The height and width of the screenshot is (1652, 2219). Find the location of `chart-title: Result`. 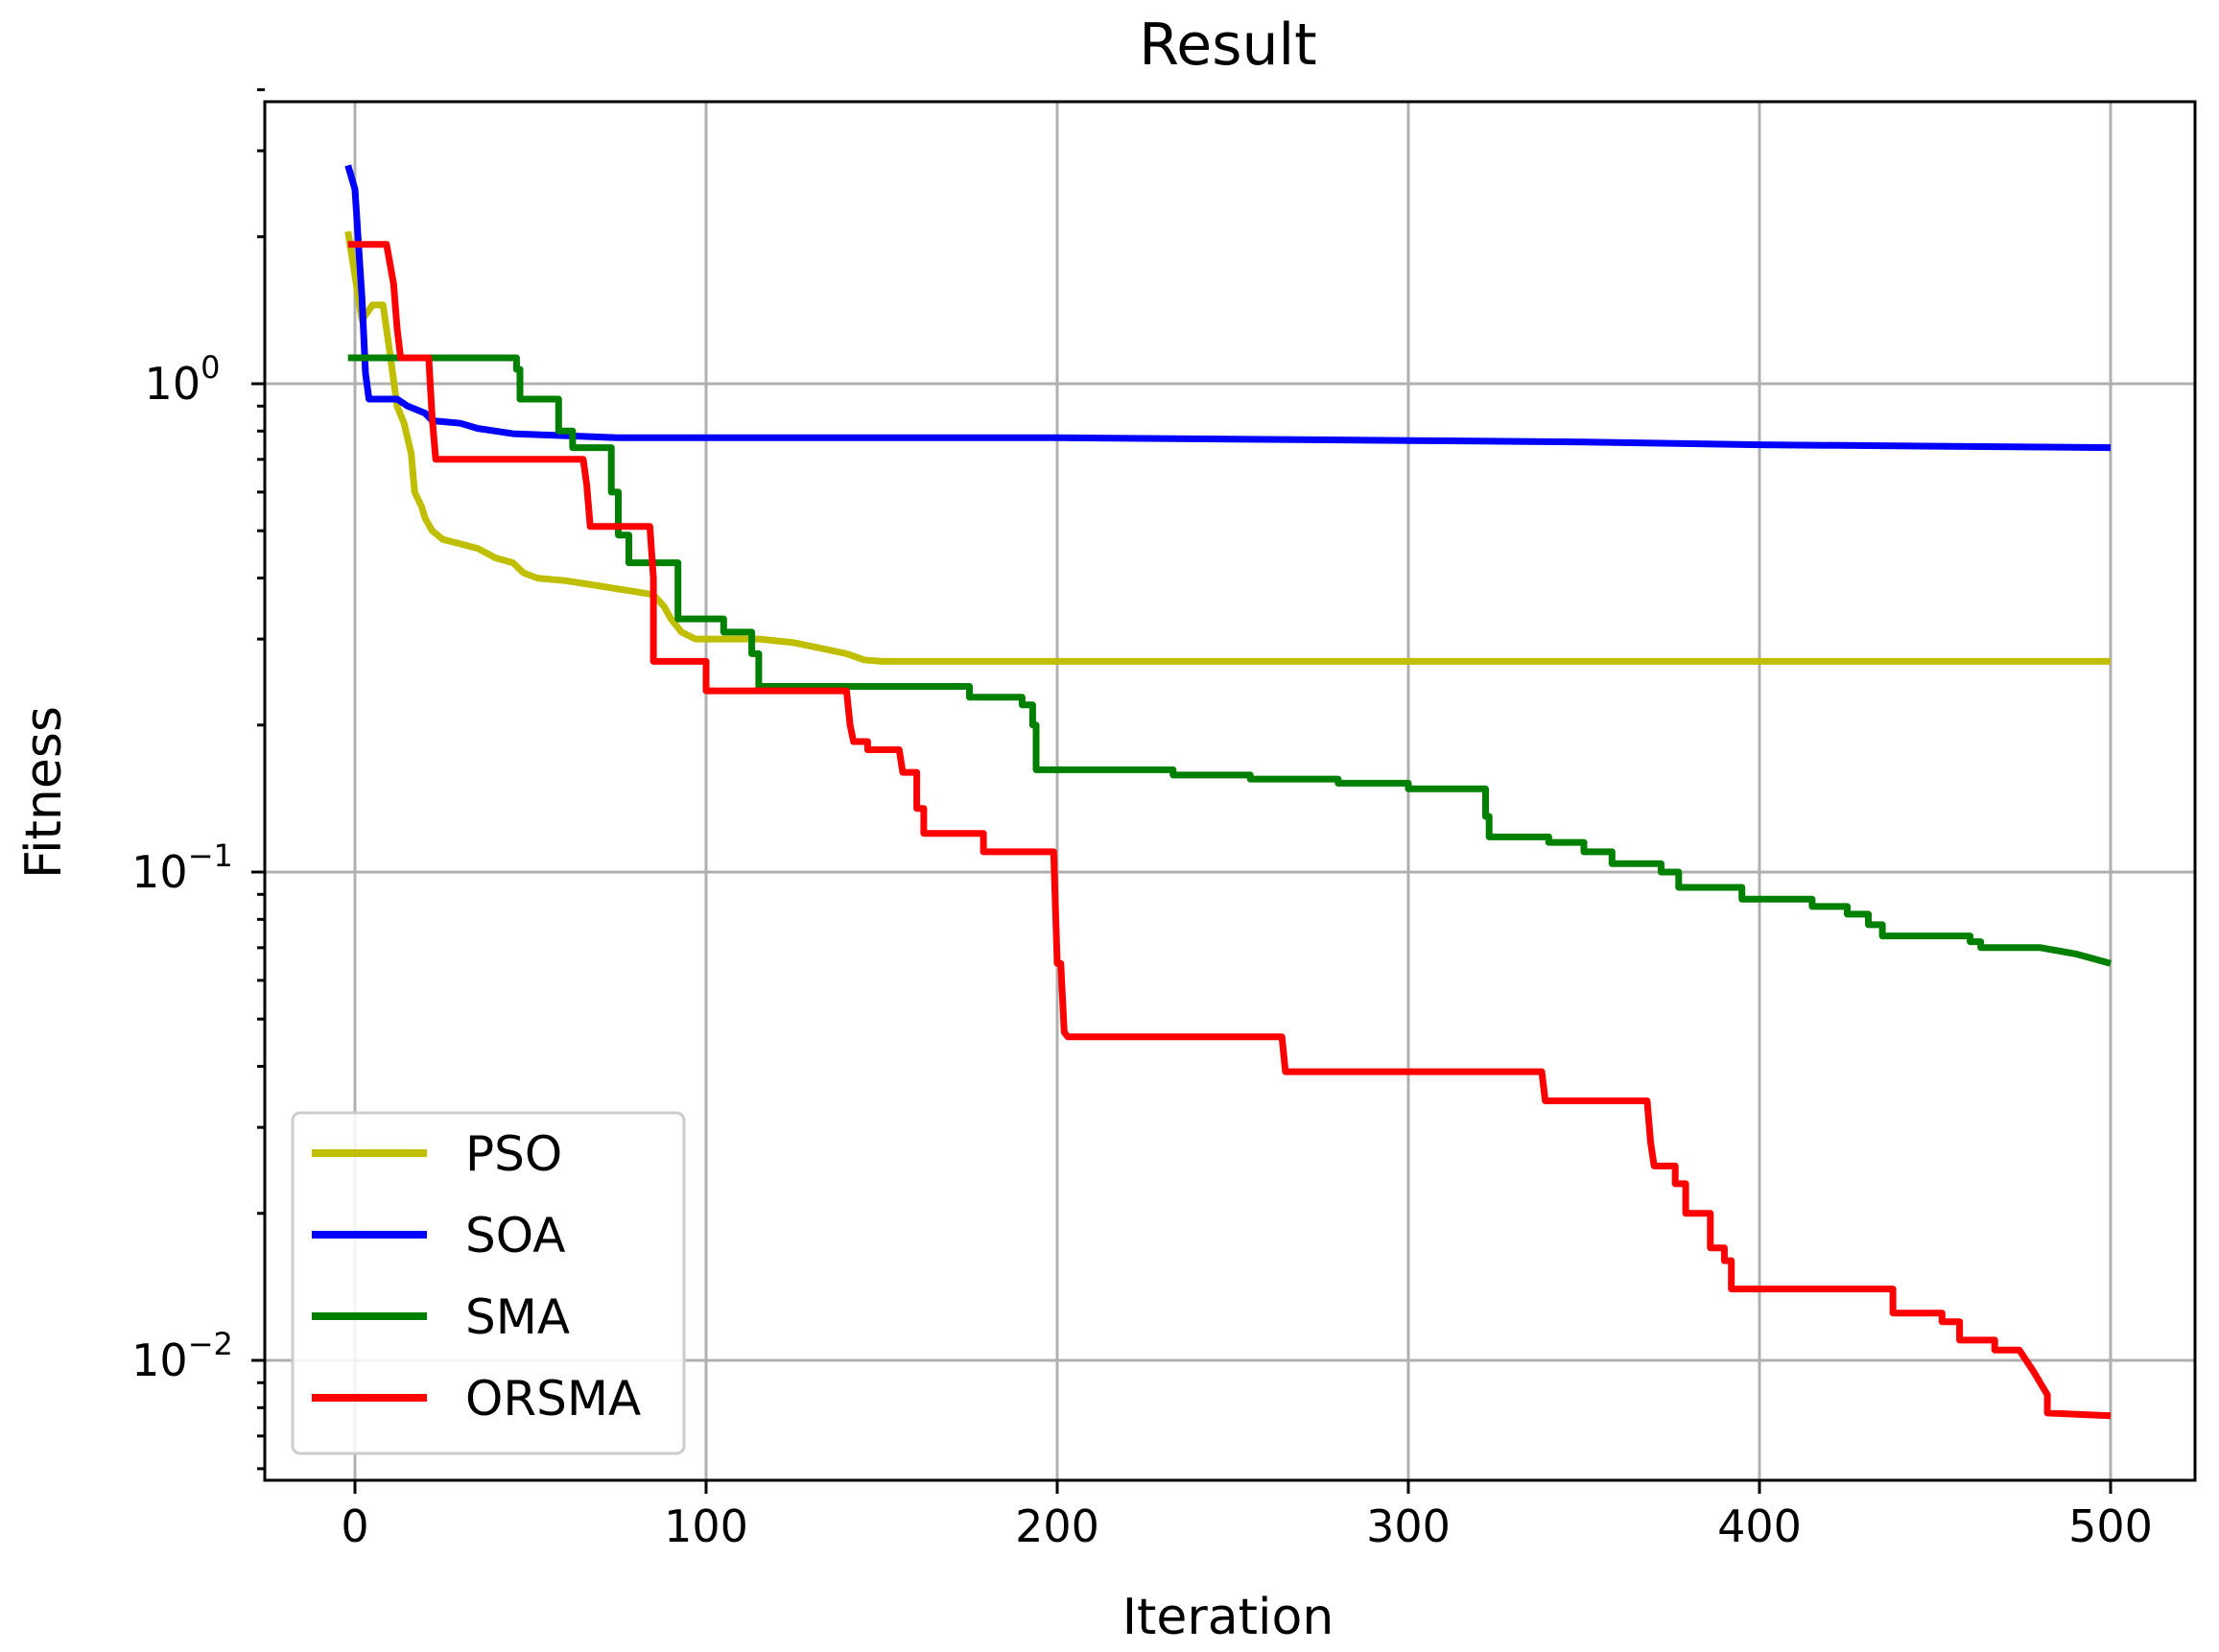

chart-title: Result is located at coordinates (1228, 46).